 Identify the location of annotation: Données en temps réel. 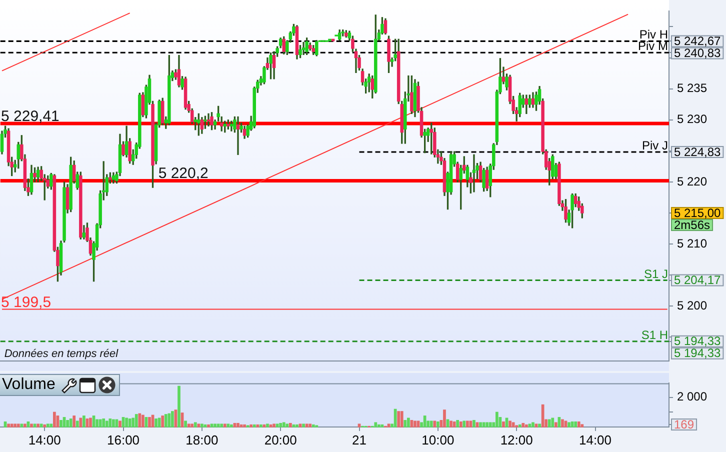
(61, 354).